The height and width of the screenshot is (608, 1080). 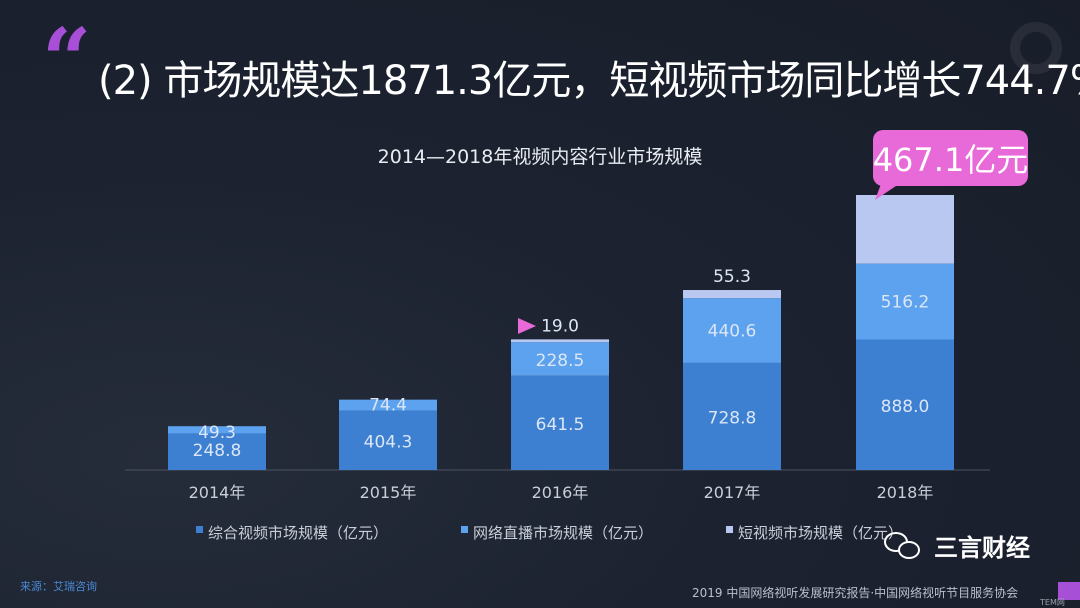 I want to click on quote-mark-icon: “, so click(x=67, y=60).